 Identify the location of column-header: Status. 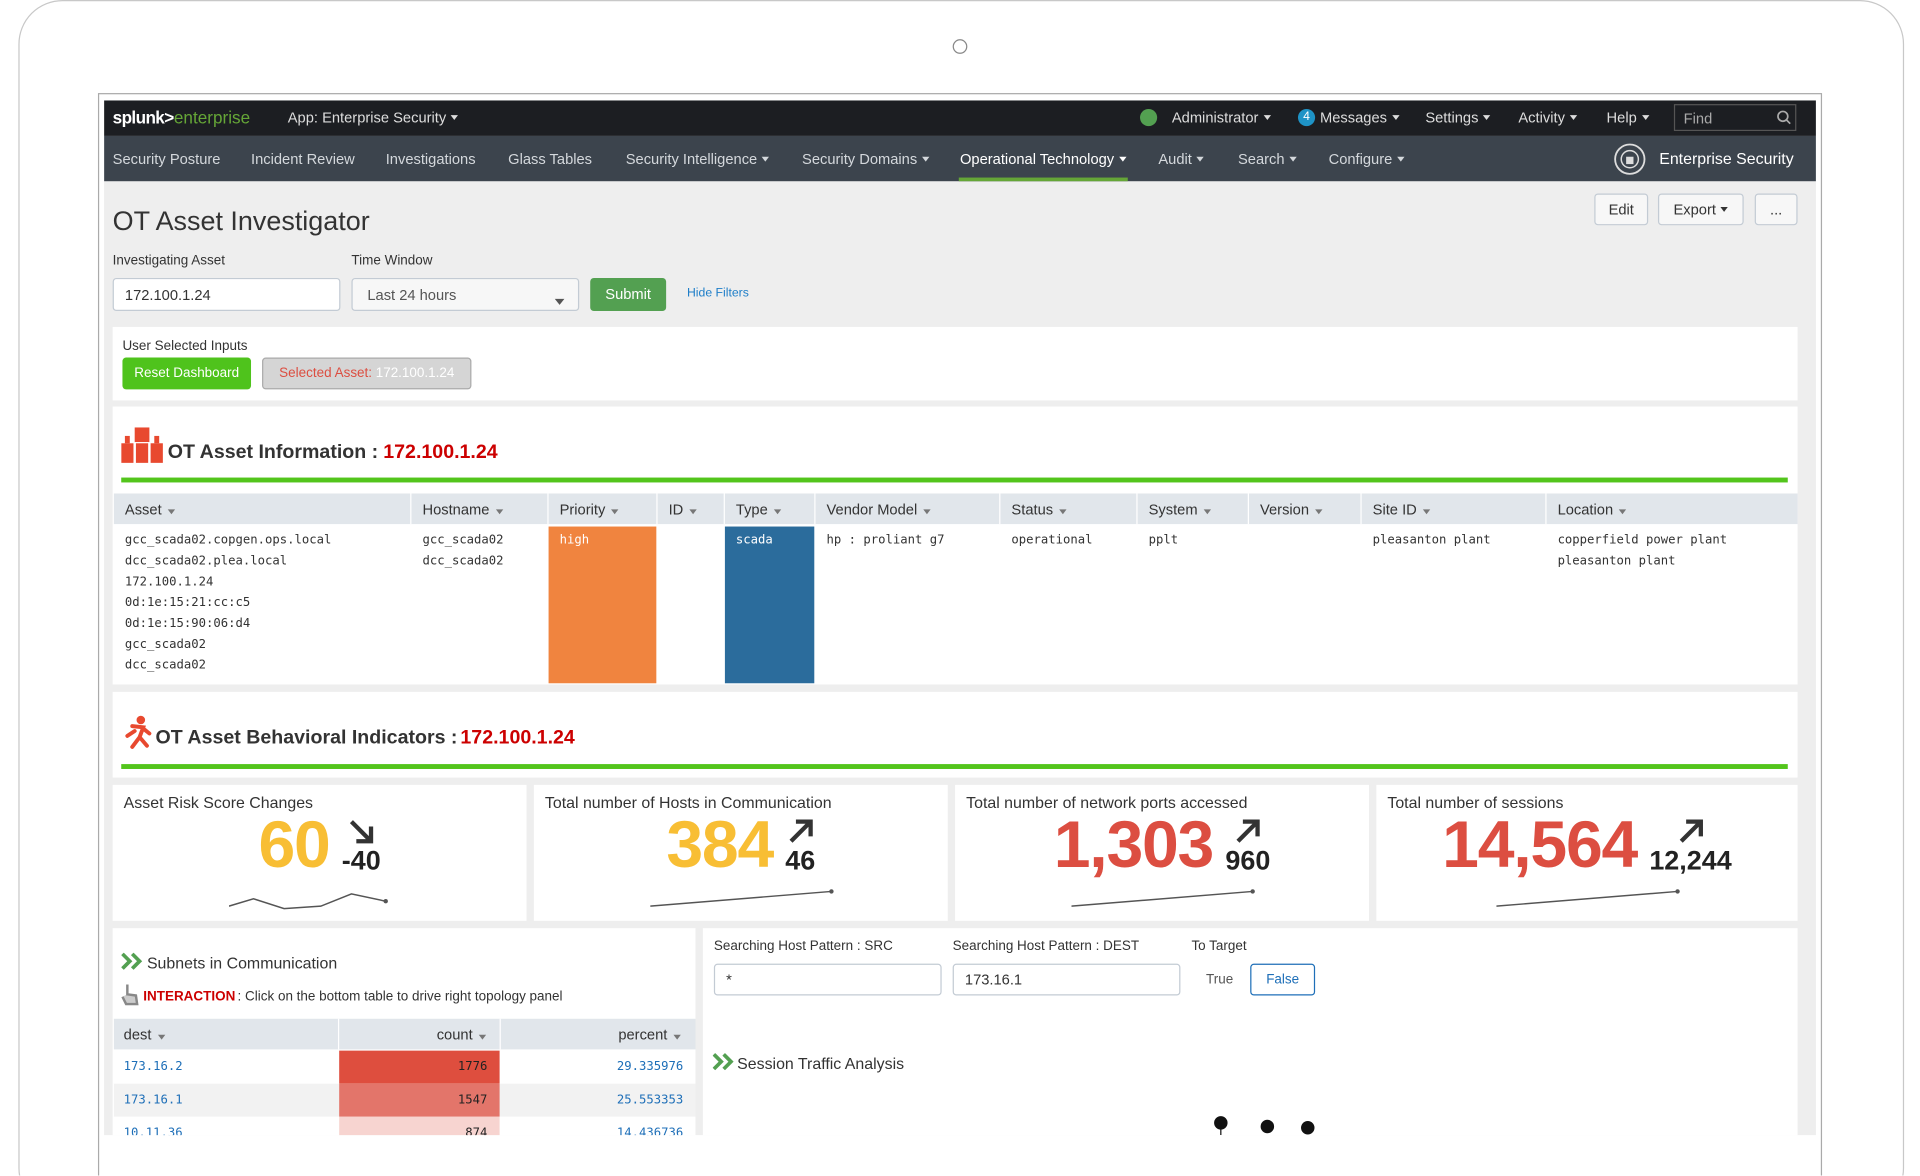
(1038, 509).